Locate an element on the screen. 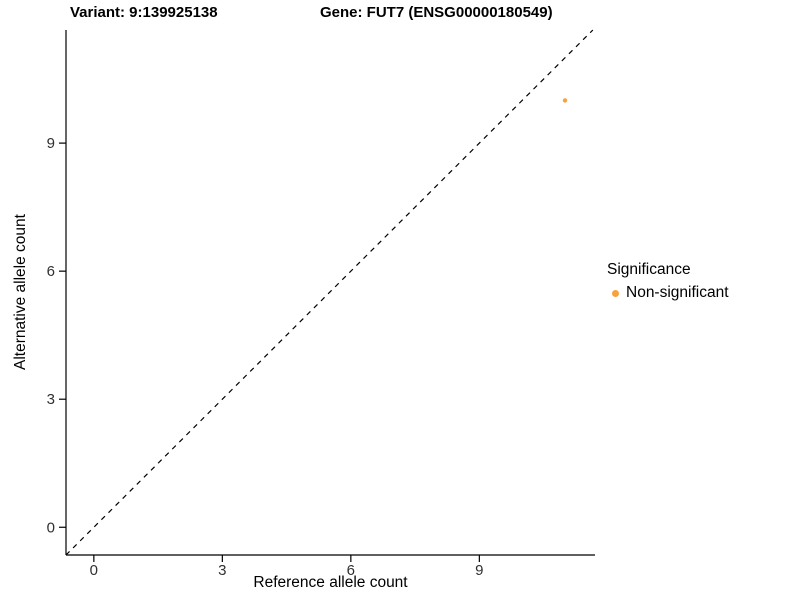 The width and height of the screenshot is (800, 600). legend-title: Significance is located at coordinates (649, 269).